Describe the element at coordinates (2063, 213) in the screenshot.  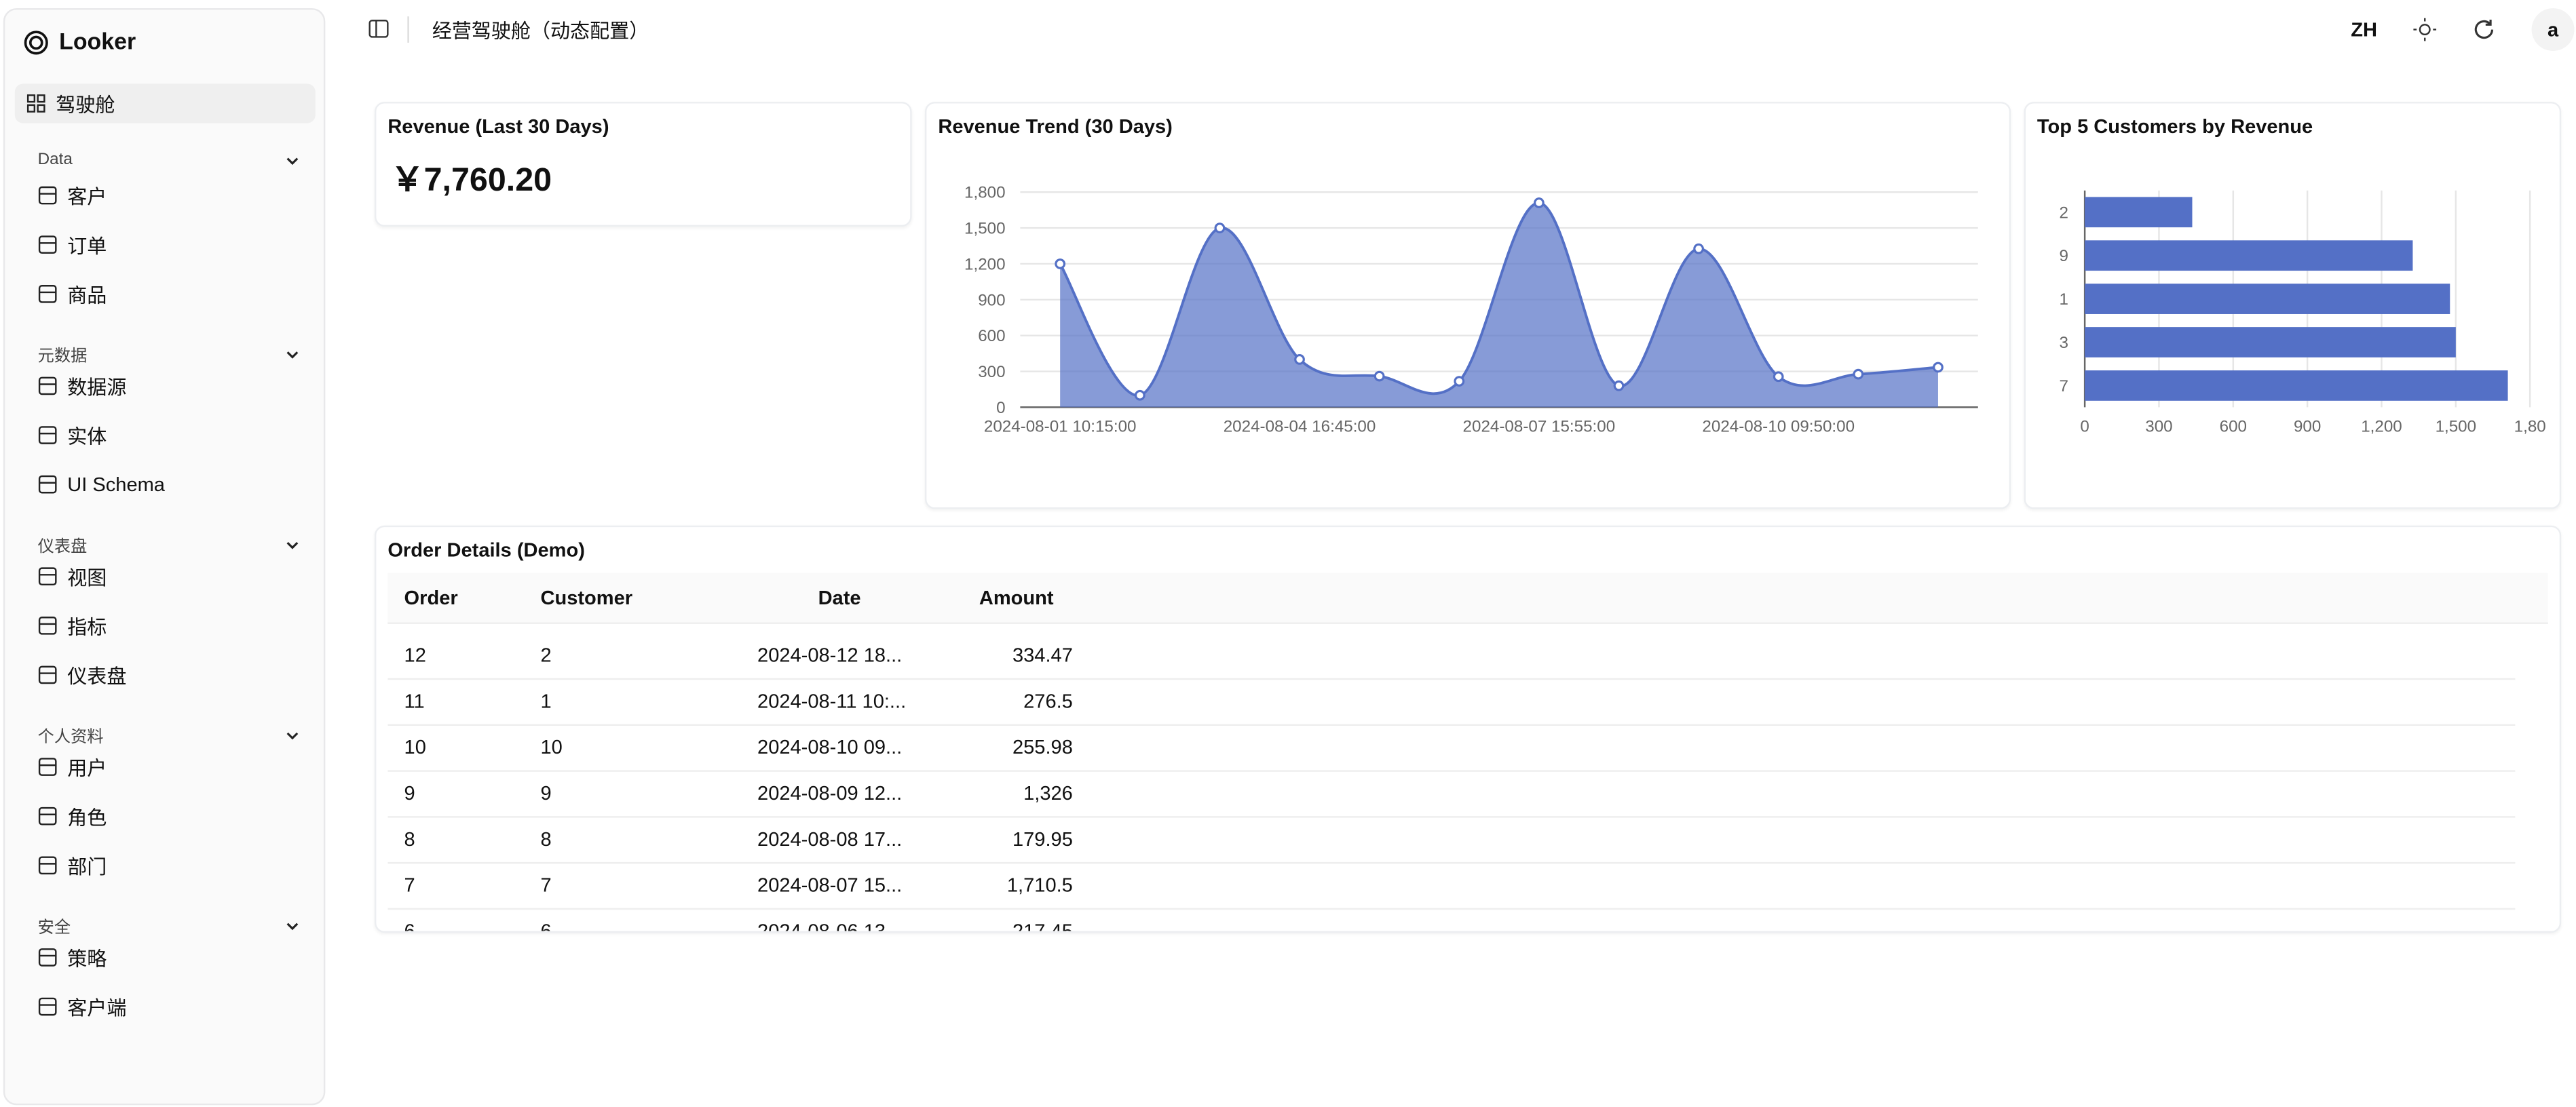
I see `y-tick-label: 2` at that location.